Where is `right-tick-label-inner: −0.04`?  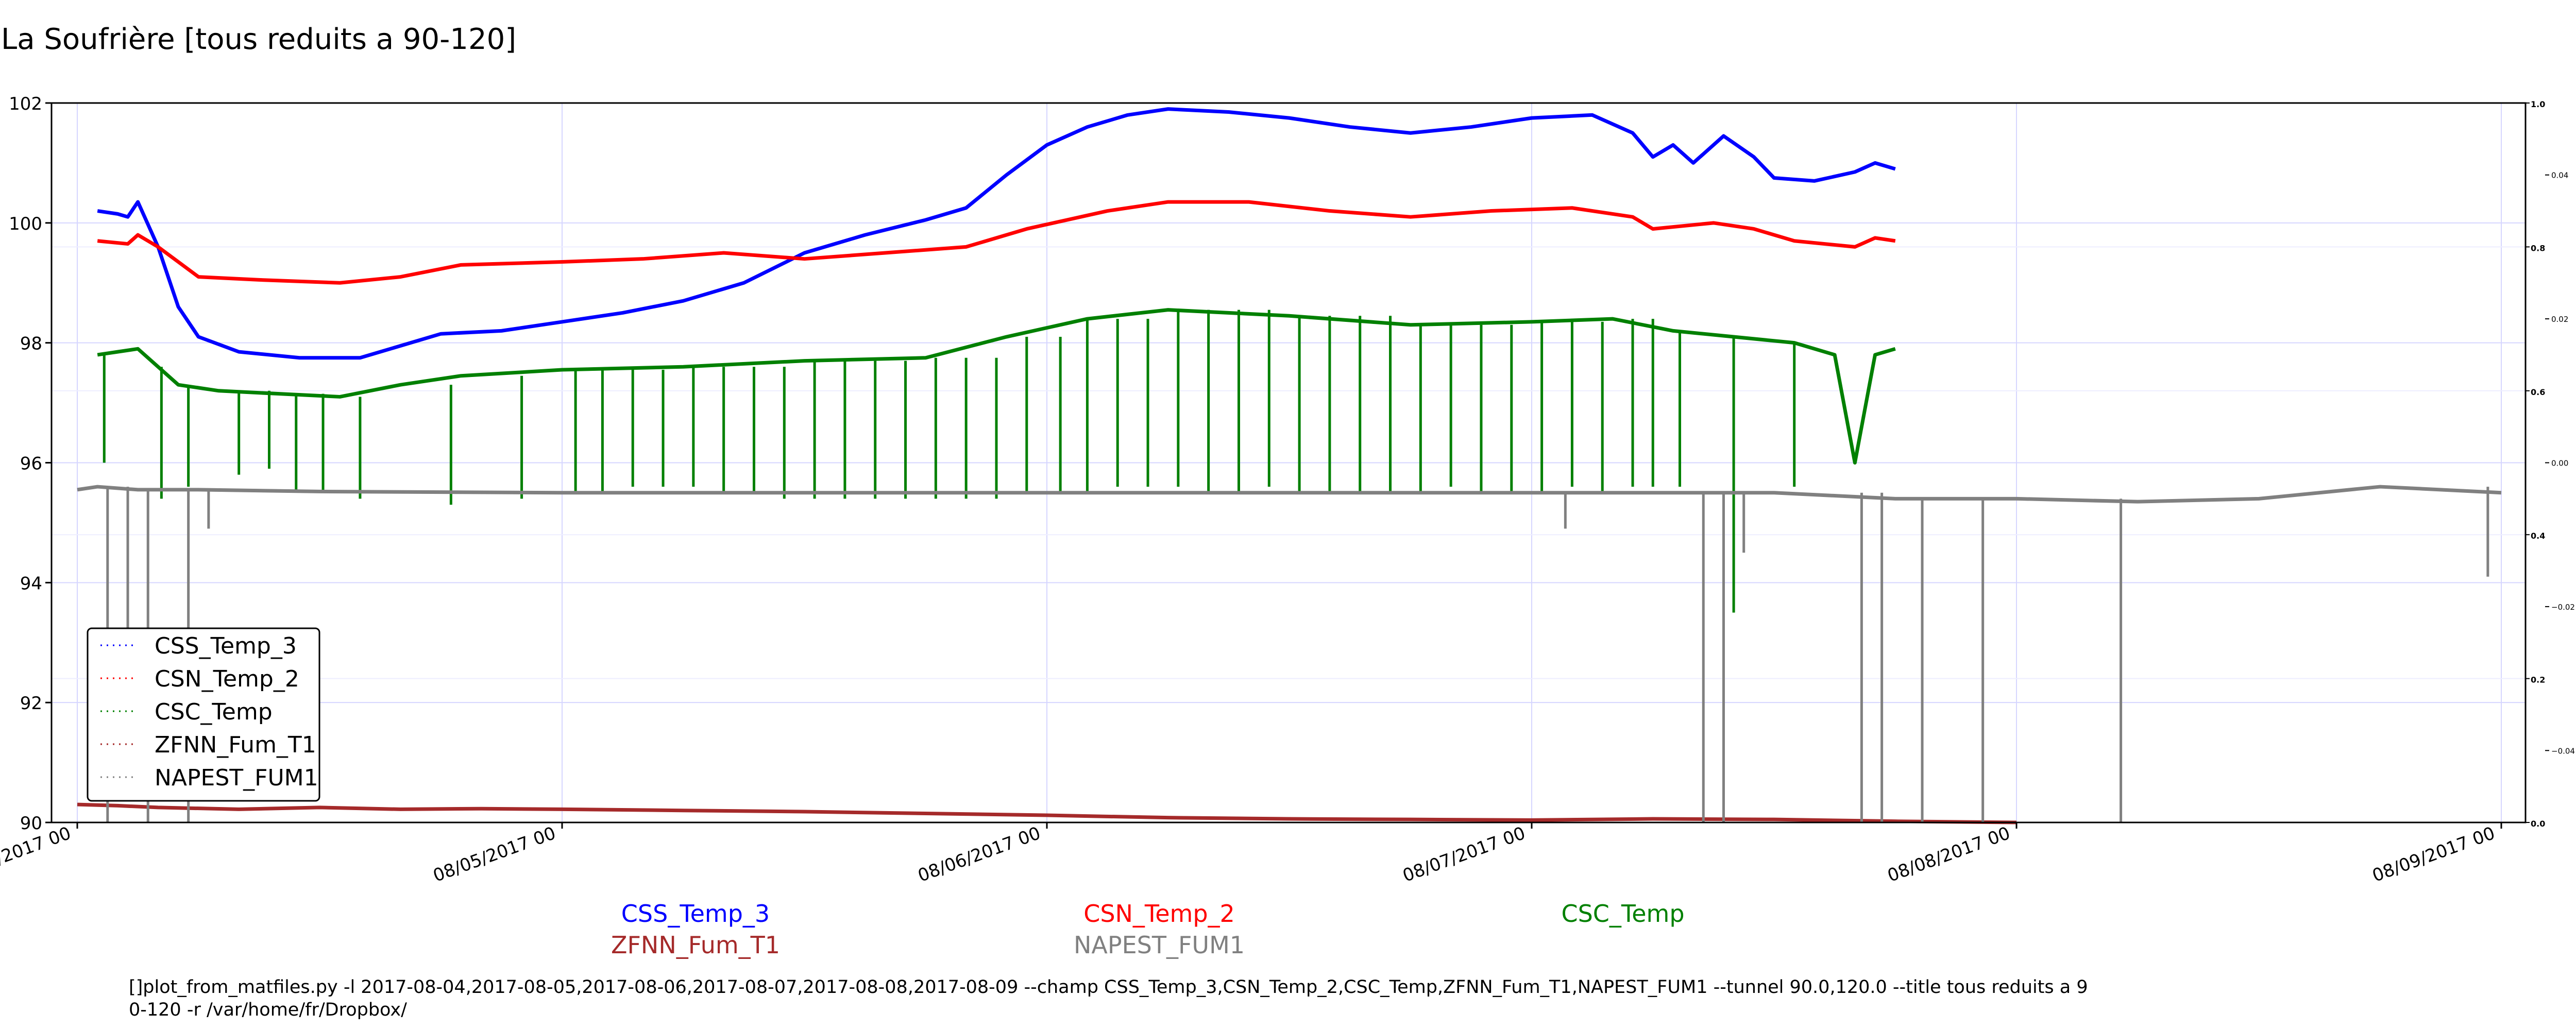 right-tick-label-inner: −0.04 is located at coordinates (2563, 751).